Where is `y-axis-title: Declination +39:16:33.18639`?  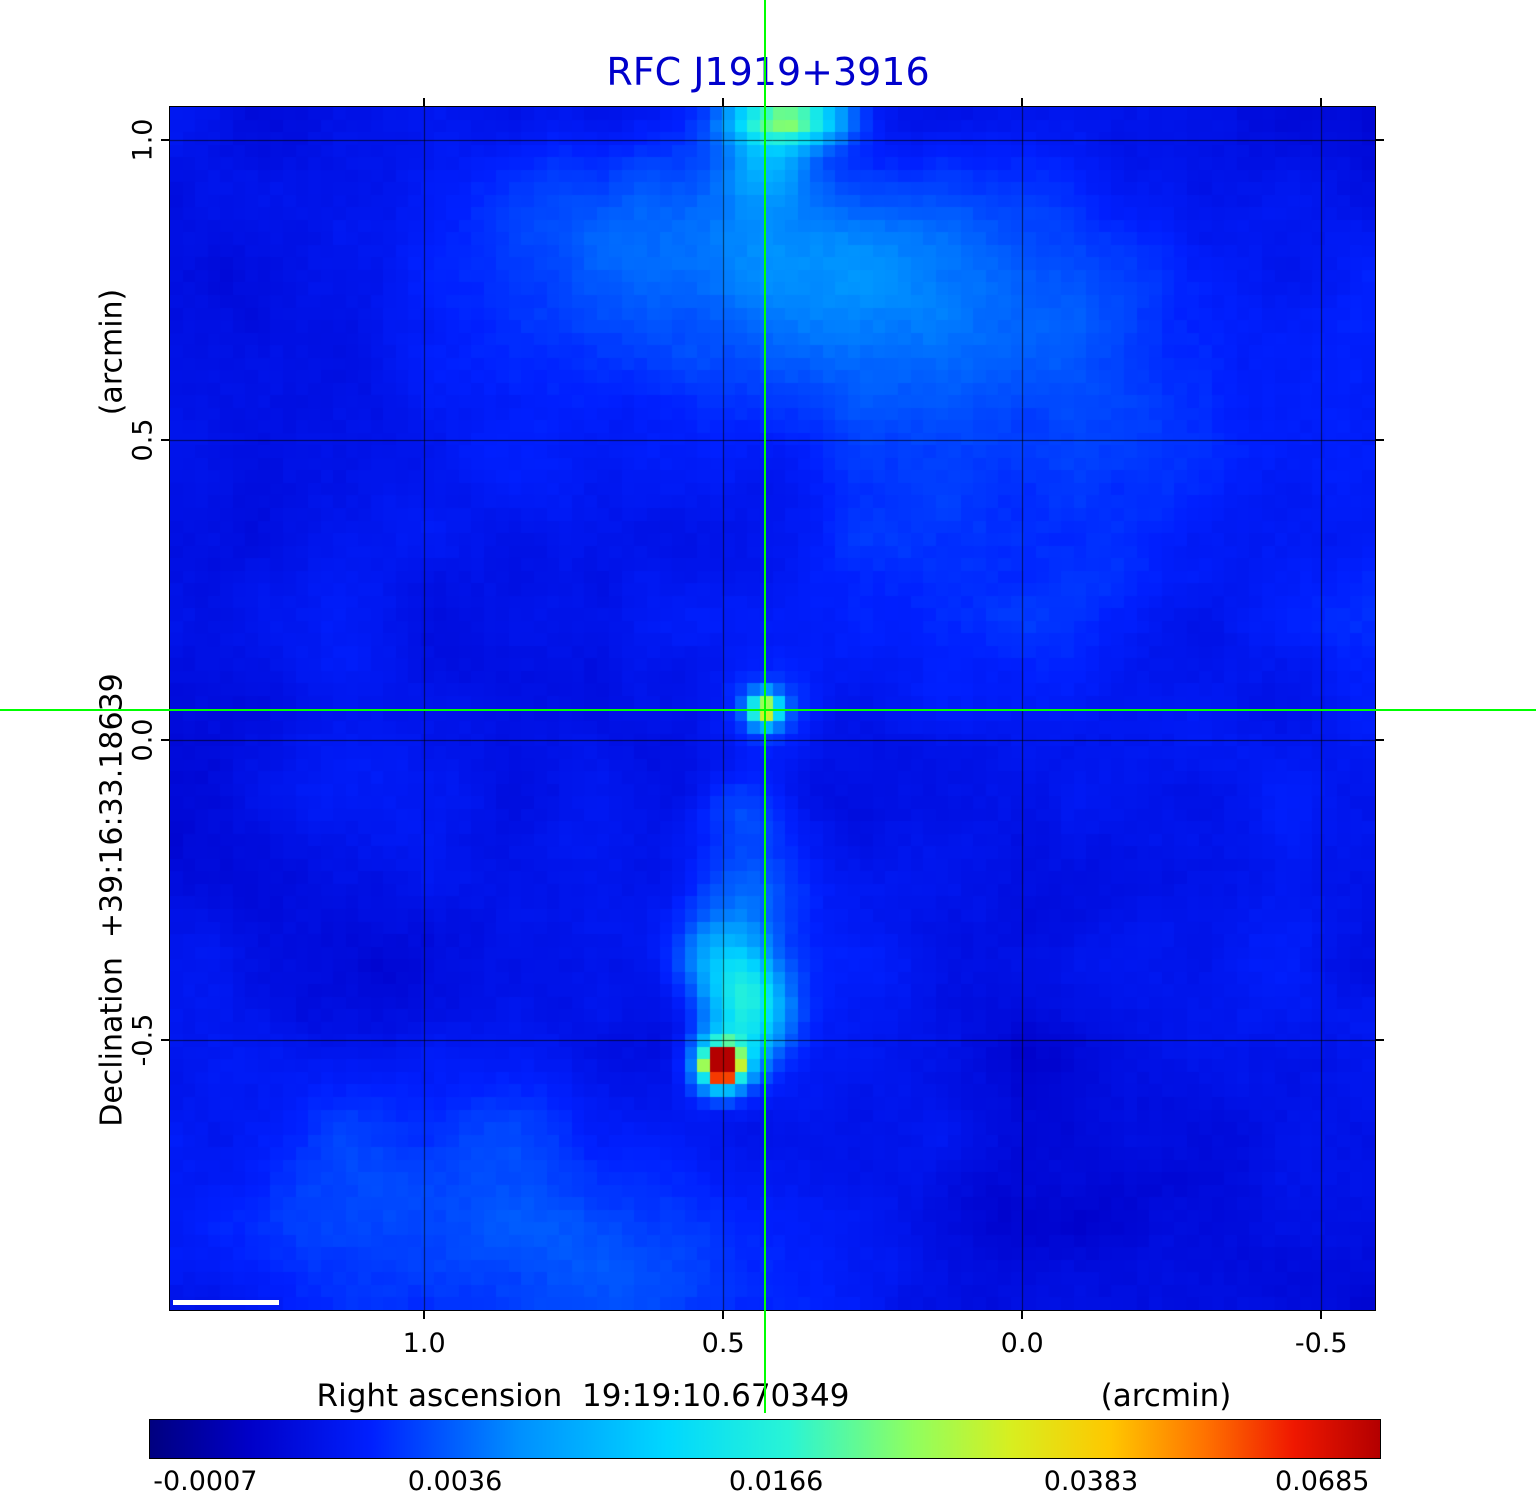 y-axis-title: Declination +39:16:33.18639 is located at coordinates (112, 900).